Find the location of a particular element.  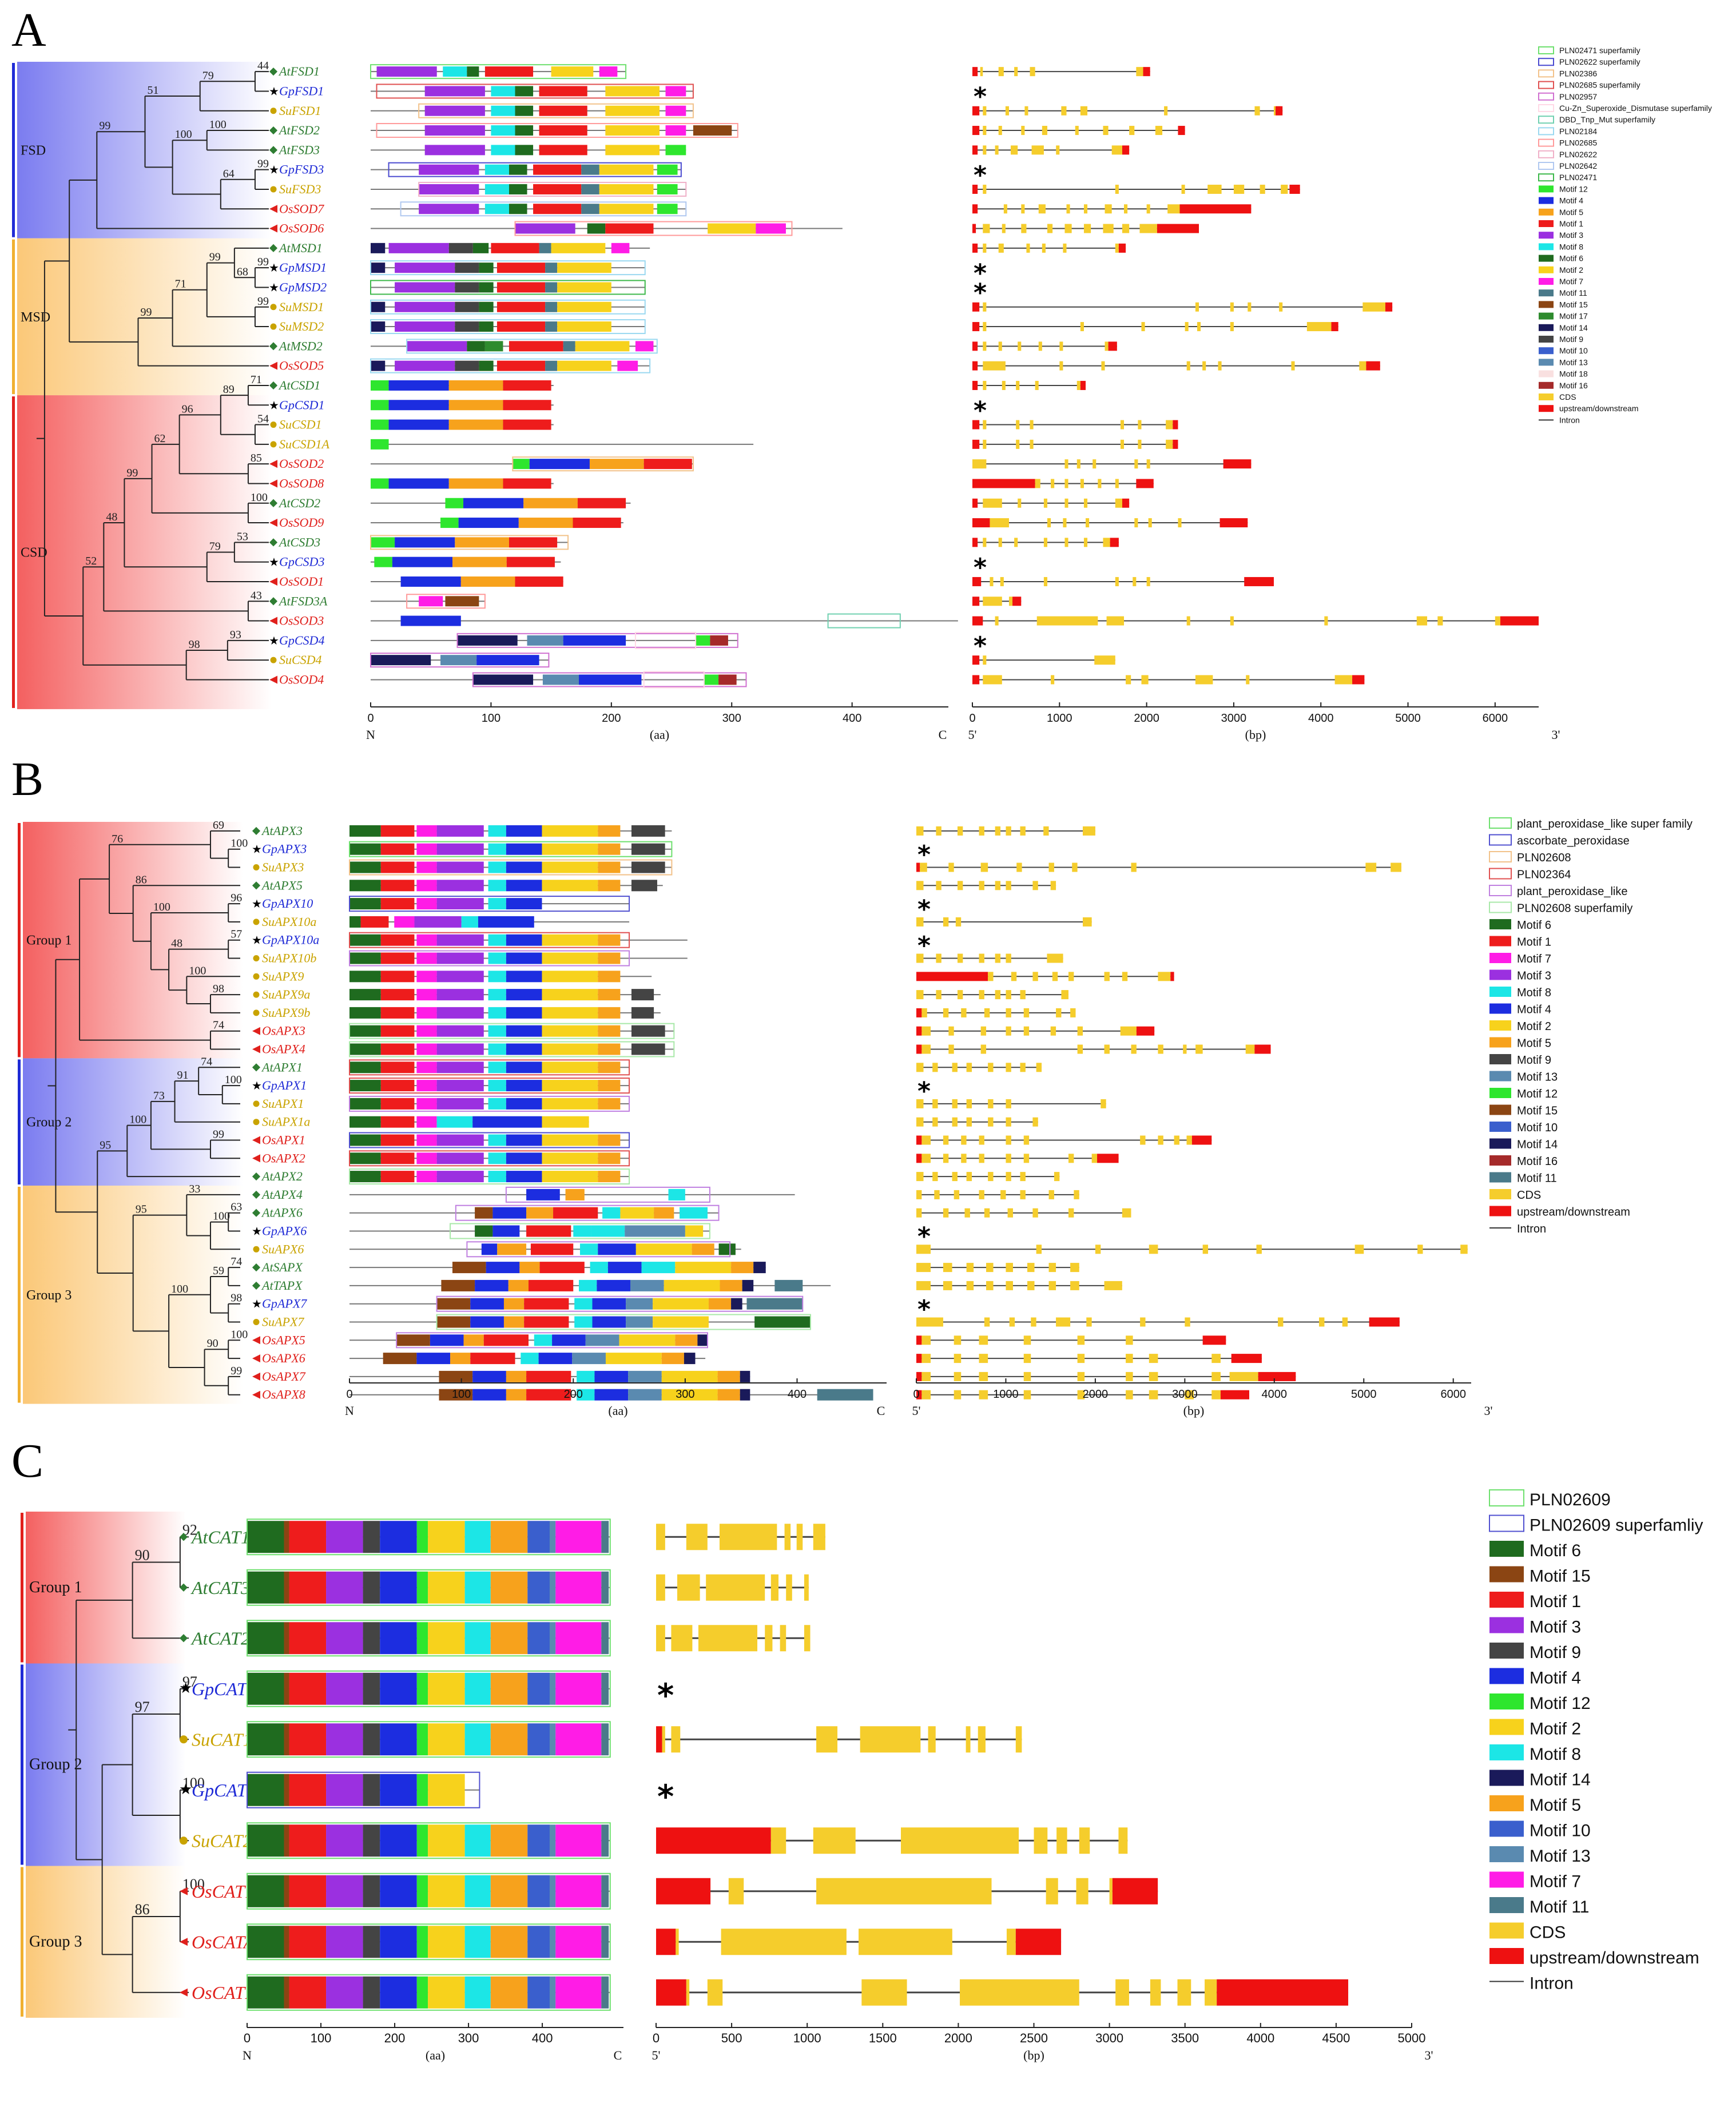

gene-name: SuAPX9 is located at coordinates (283, 976).